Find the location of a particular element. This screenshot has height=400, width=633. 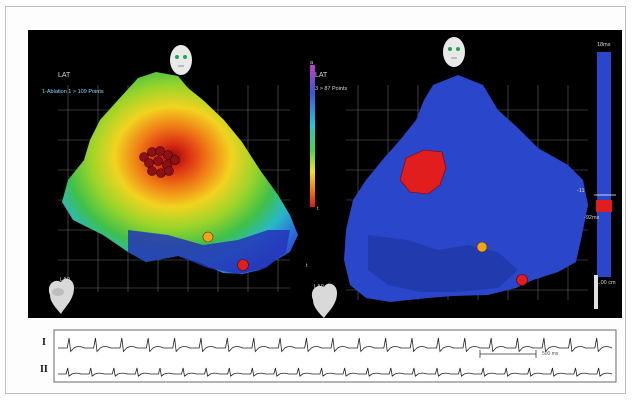

marker-red-right is located at coordinates (522, 280).